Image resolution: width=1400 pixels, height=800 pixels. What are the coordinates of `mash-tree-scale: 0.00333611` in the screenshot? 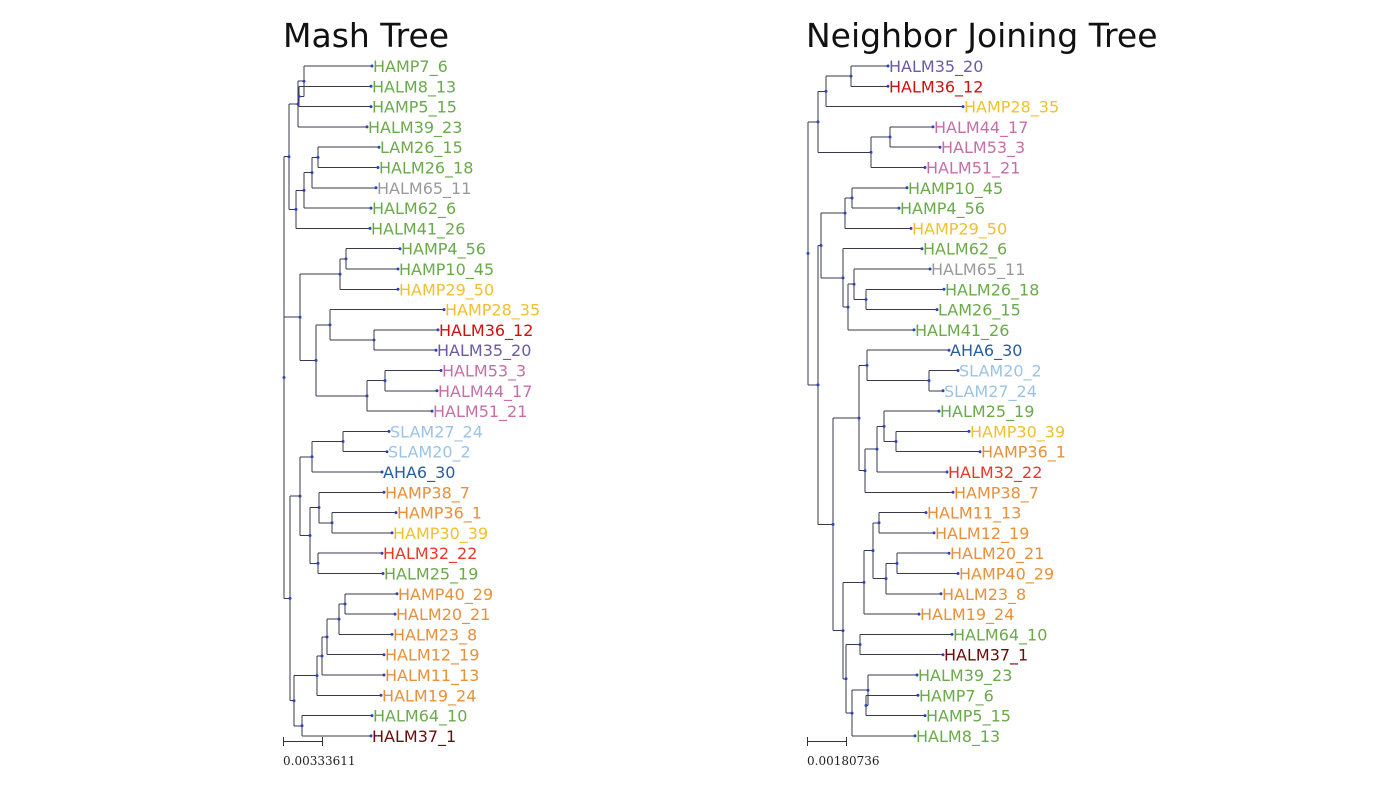 It's located at (319, 752).